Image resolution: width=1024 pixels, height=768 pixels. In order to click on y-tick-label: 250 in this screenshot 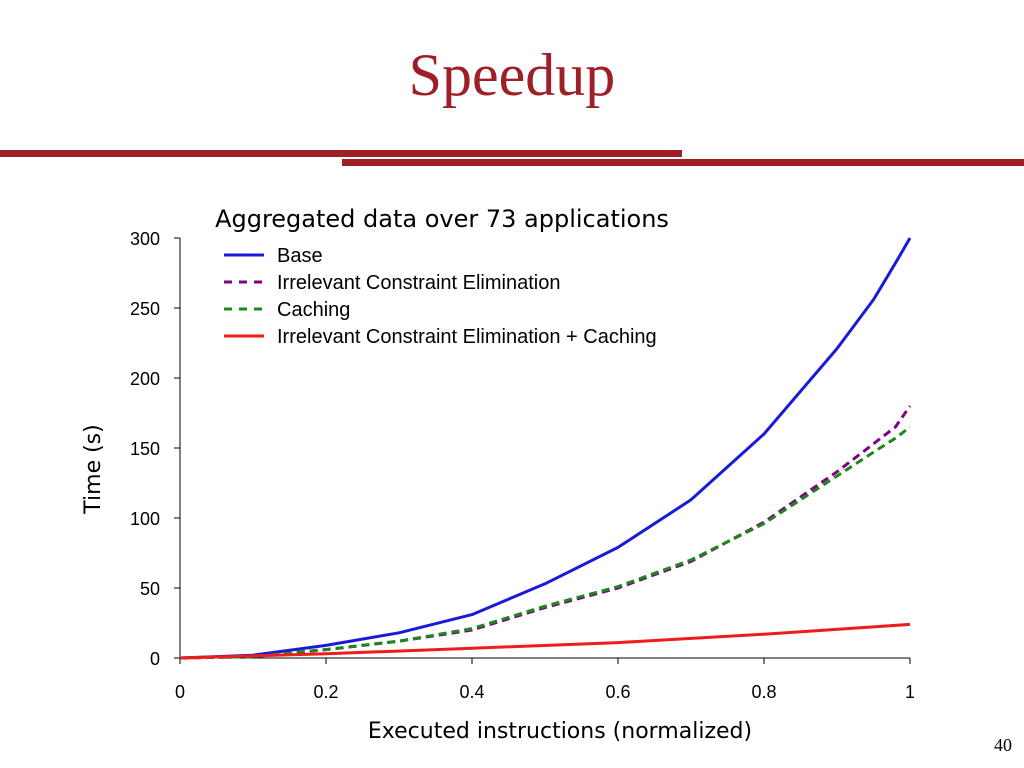, I will do `click(145, 309)`.